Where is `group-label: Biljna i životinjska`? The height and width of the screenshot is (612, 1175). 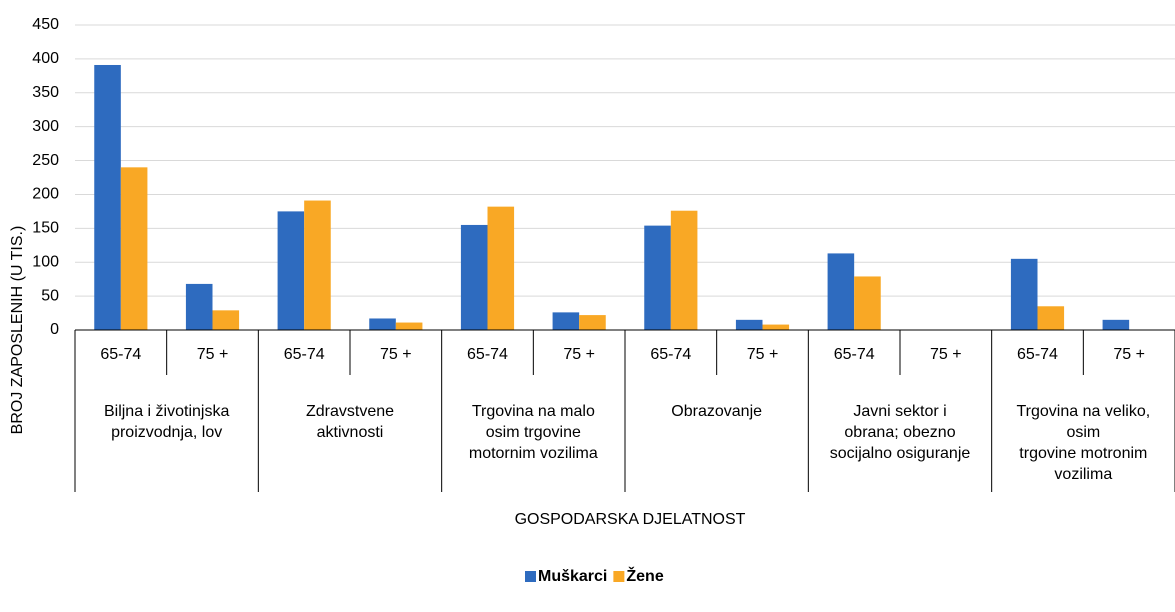
group-label: Biljna i životinjska is located at coordinates (166, 411).